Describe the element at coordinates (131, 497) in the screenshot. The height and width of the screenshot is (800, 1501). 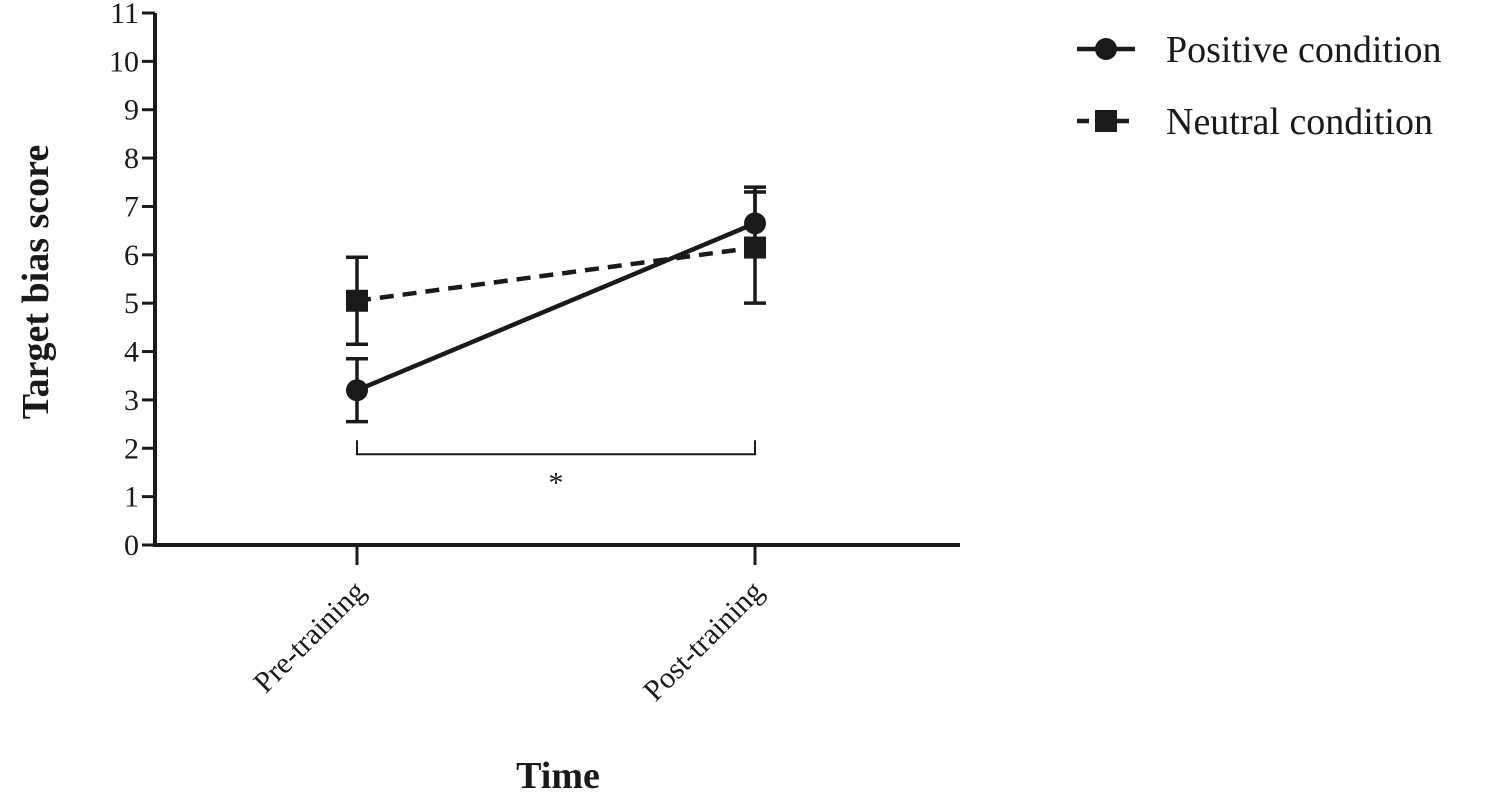
I see `y-tick-label: 1` at that location.